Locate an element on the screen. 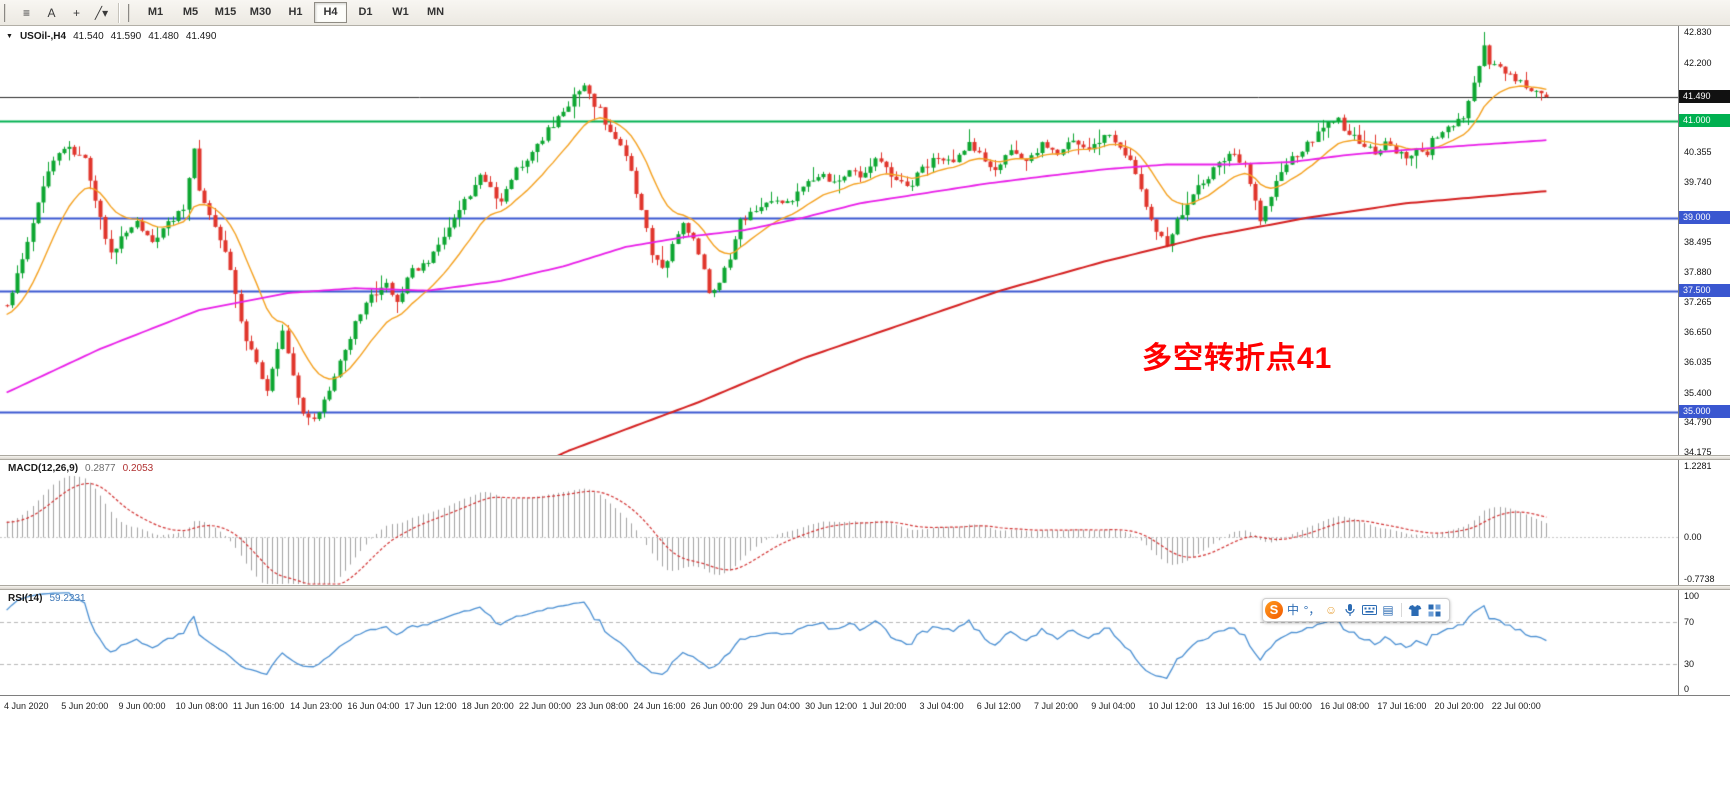  price-tick-label: 37.880 is located at coordinates (1698, 272).